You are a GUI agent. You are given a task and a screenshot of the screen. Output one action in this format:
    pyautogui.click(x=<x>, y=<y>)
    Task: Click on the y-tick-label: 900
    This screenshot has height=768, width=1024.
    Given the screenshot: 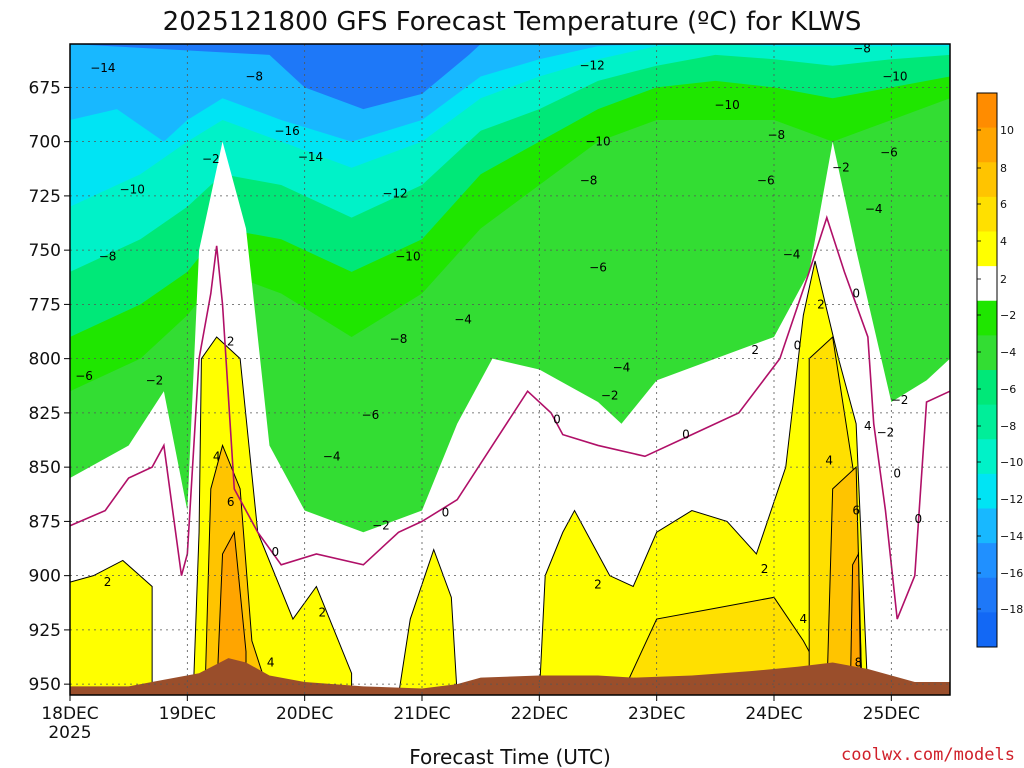 What is the action you would take?
    pyautogui.click(x=45, y=577)
    